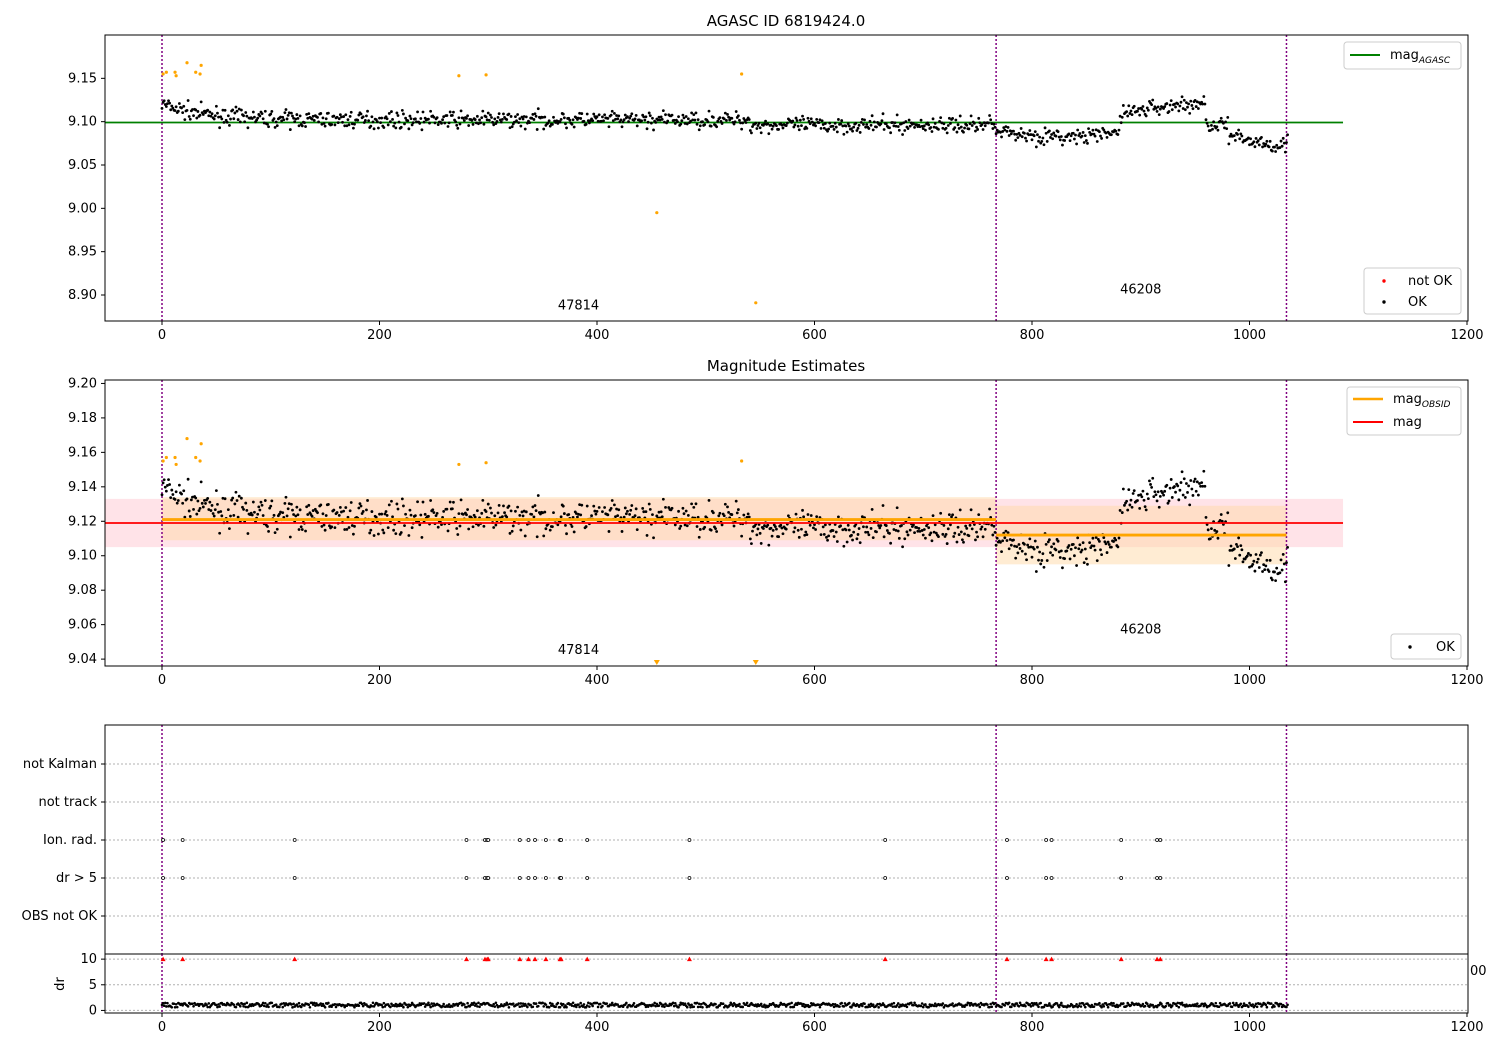 This screenshot has height=1050, width=1500. I want to click on flag-category-label: not track, so click(67, 802).